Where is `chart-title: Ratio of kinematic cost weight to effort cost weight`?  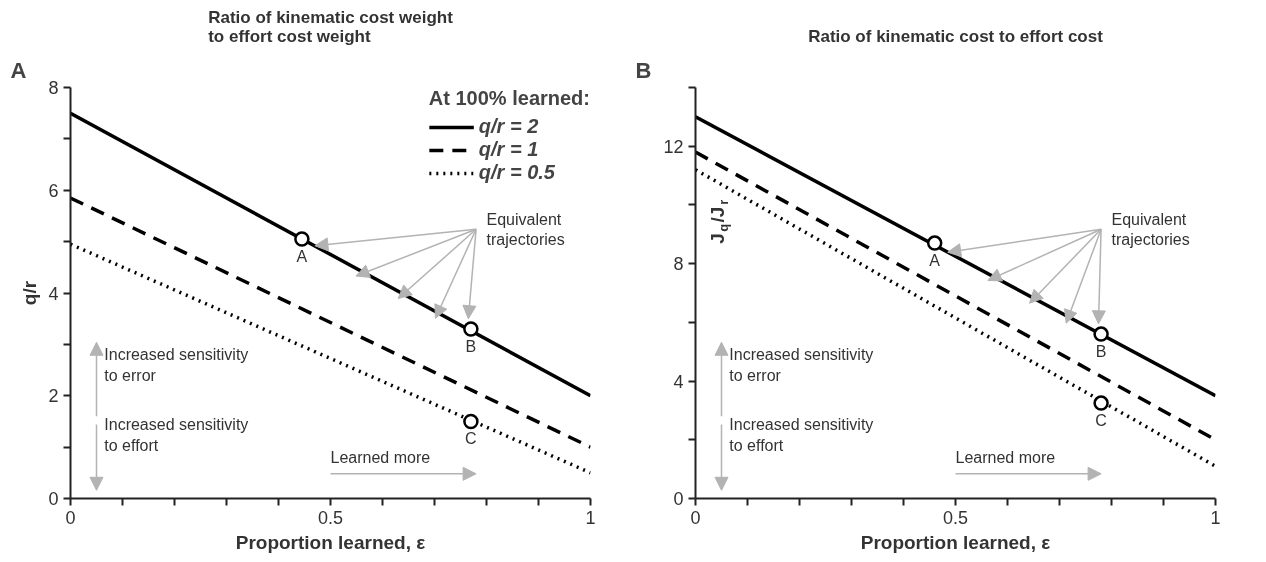 chart-title: Ratio of kinematic cost weight to effort cost weight is located at coordinates (331, 26).